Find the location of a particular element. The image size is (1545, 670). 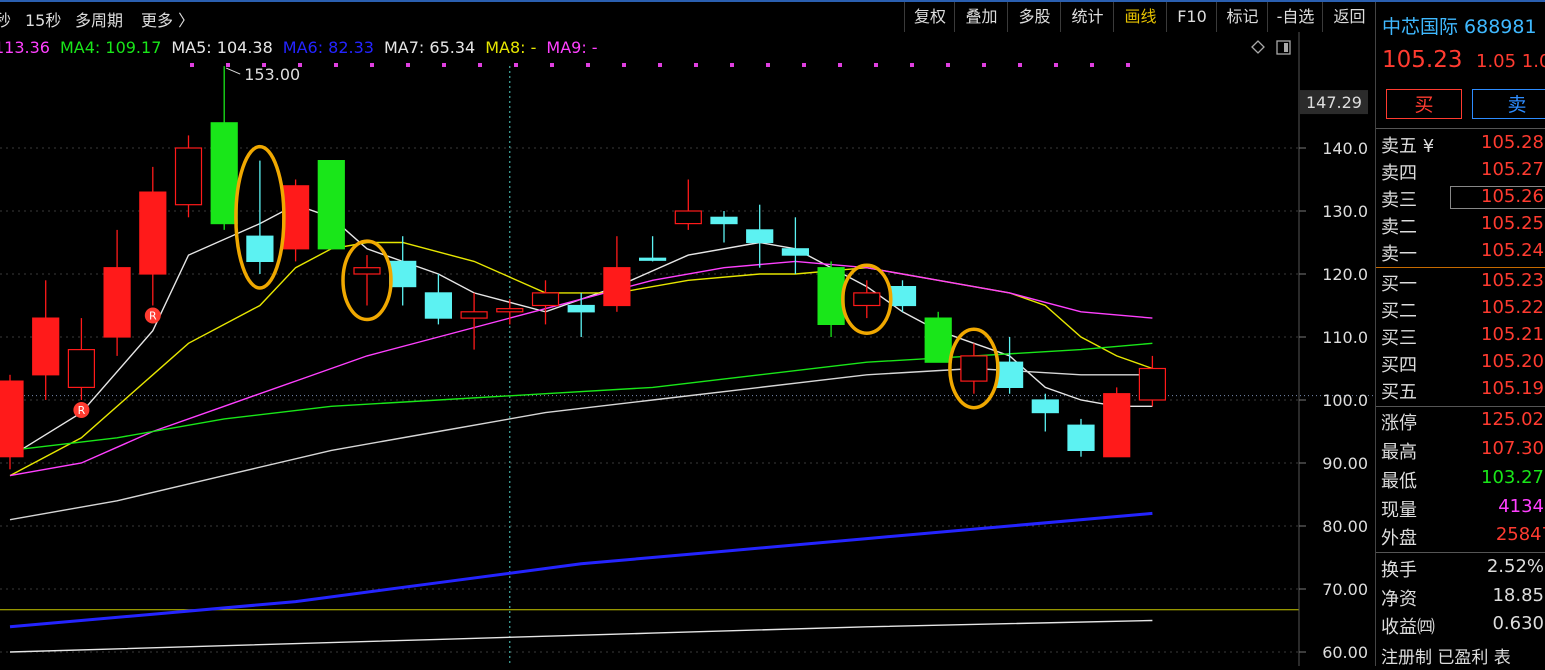

fund-label: 换手 is located at coordinates (1399, 570).